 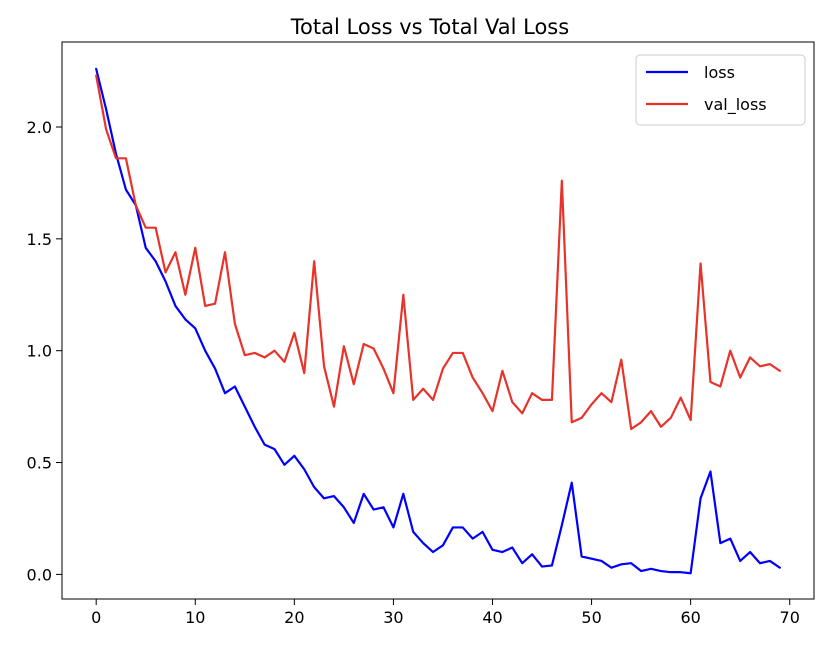 What do you see at coordinates (790, 617) in the screenshot?
I see `x-tick-label: 70` at bounding box center [790, 617].